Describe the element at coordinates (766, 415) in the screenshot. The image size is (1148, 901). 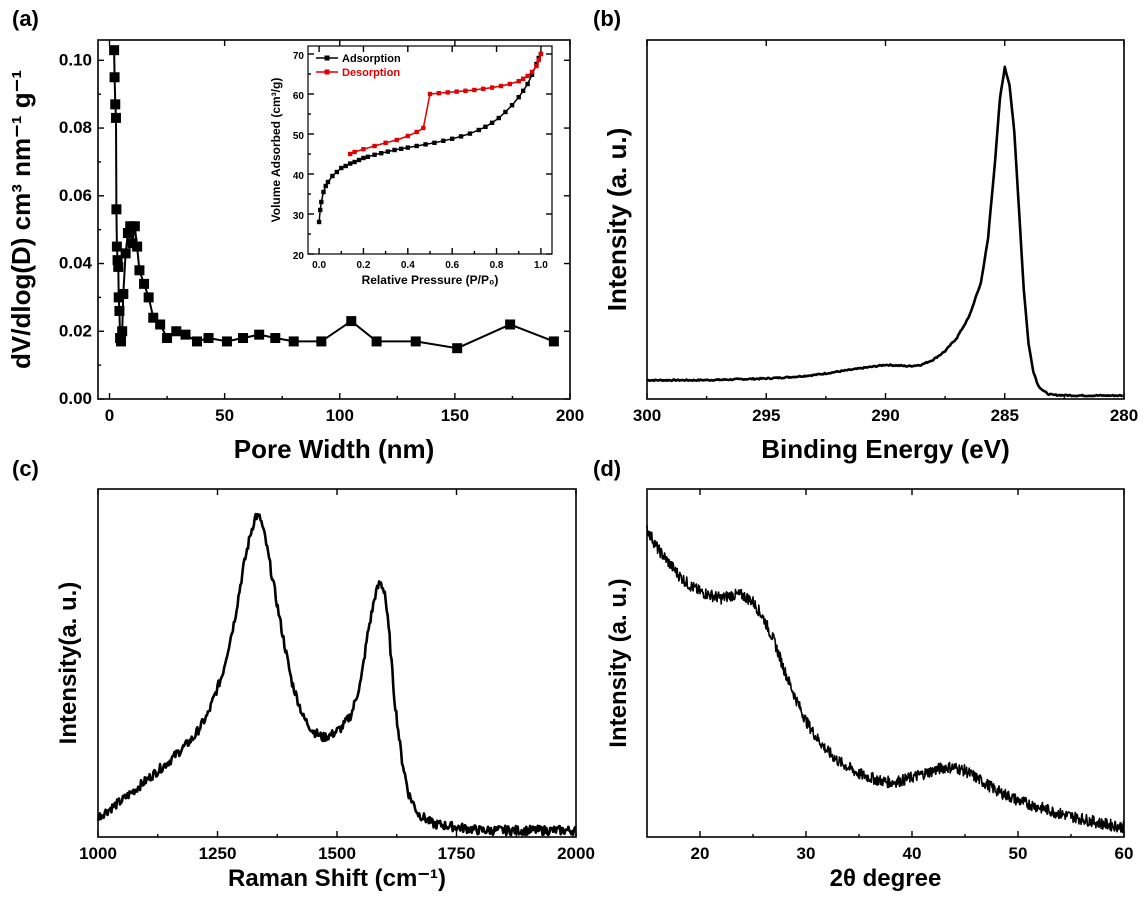
I see `b-x-tick-label: 295` at that location.